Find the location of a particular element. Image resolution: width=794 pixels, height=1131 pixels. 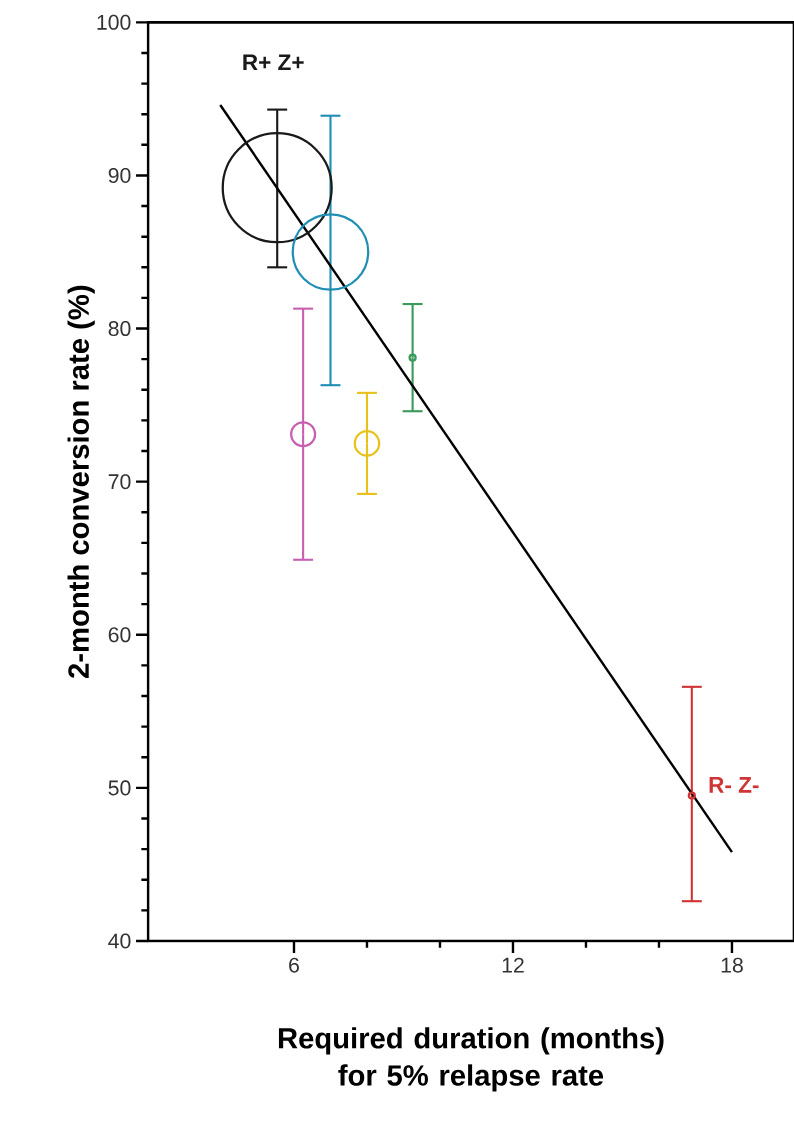

x-axis-title: Required duration (months) for 5% relapse rate is located at coordinates (471, 1059).